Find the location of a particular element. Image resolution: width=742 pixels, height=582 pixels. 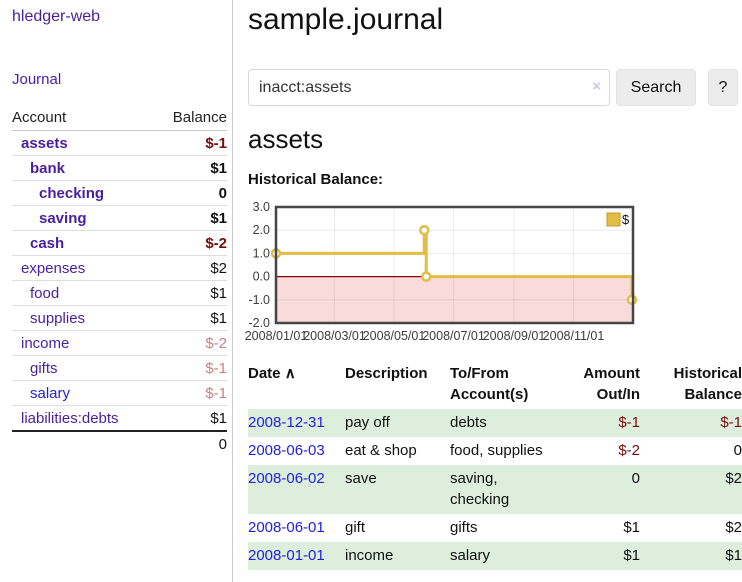

register-date-link: 2008-06-01 is located at coordinates (286, 527).